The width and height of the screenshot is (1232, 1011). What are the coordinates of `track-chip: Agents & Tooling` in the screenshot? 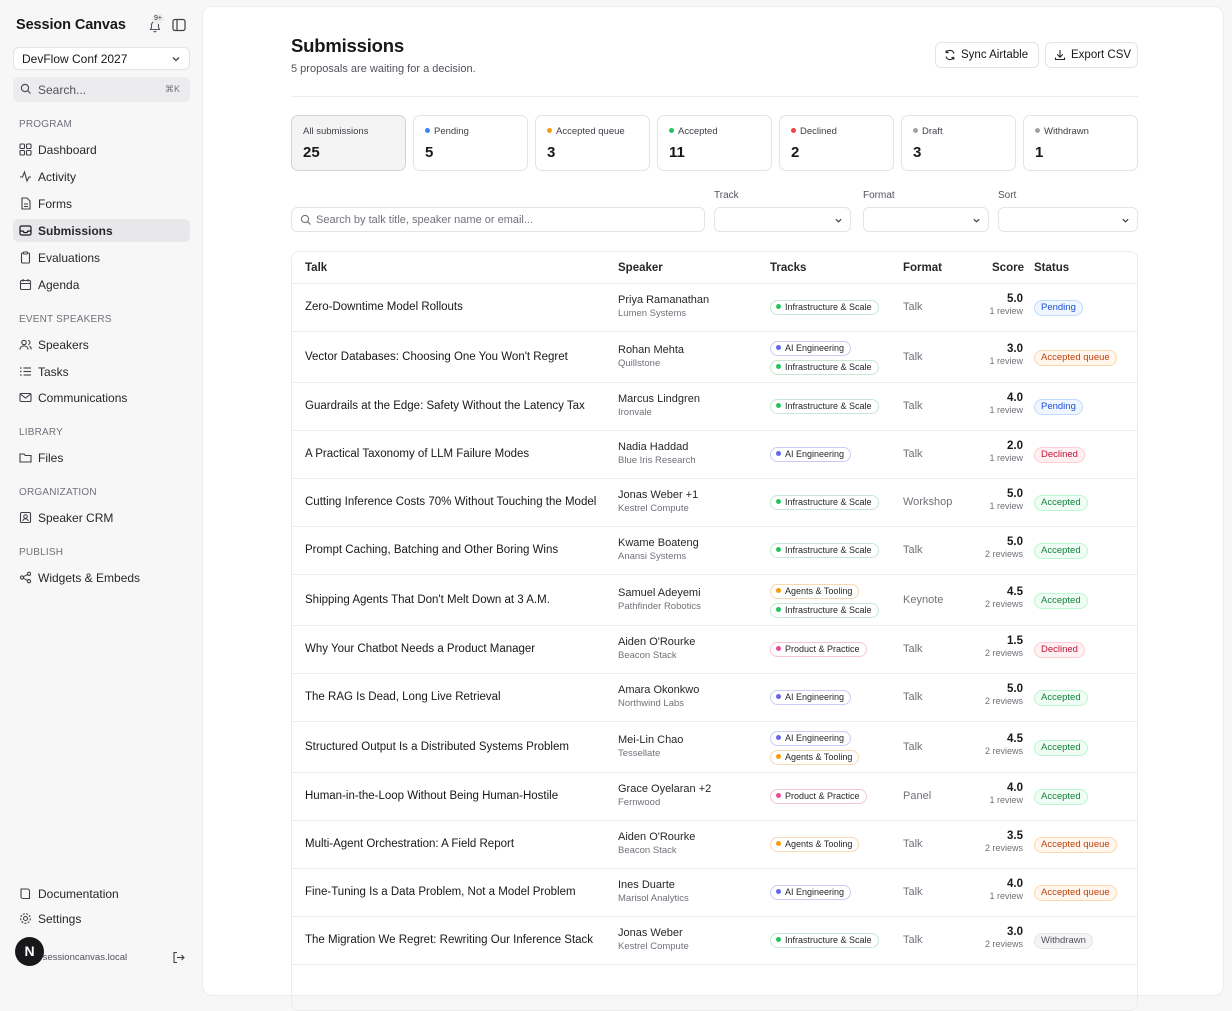 It's located at (815, 757).